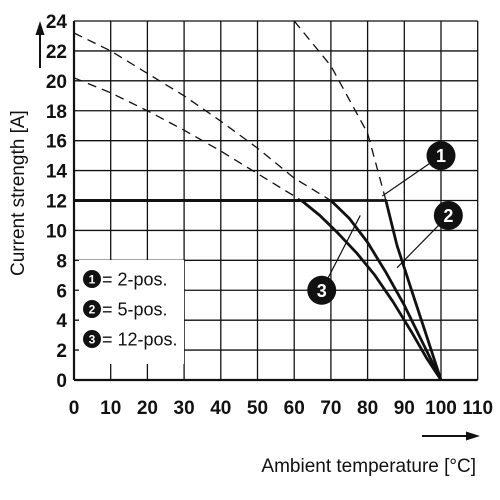 The image size is (500, 500). What do you see at coordinates (57, 172) in the screenshot?
I see `y-tick-label: 14` at bounding box center [57, 172].